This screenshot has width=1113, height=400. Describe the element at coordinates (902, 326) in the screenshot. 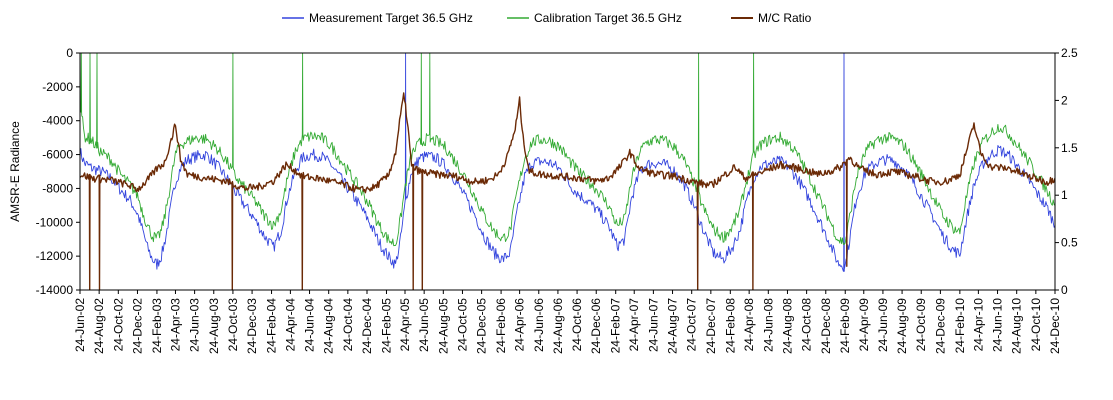

I see `x-tick-label: 24-Aug-09` at that location.